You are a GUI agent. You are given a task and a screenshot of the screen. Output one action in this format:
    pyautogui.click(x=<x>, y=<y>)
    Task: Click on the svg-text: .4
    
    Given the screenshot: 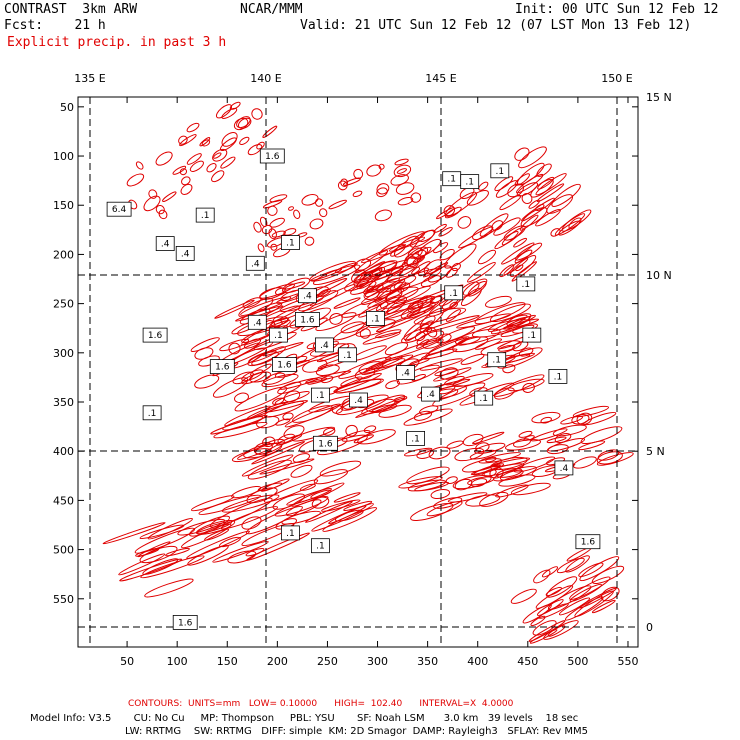 What is the action you would take?
    pyautogui.click(x=307, y=297)
    